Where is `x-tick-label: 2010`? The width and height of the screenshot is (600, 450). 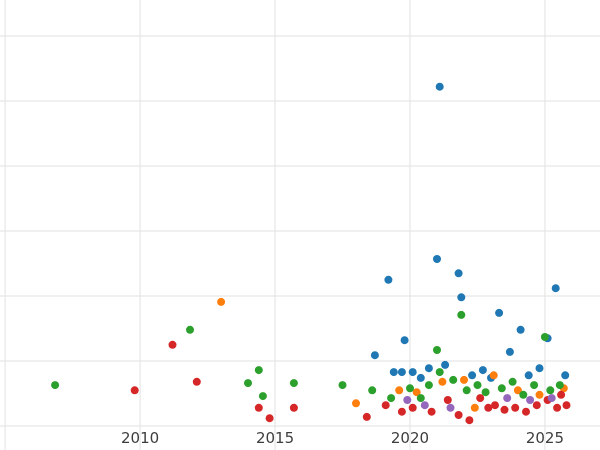
x-tick-label: 2010 is located at coordinates (140, 438).